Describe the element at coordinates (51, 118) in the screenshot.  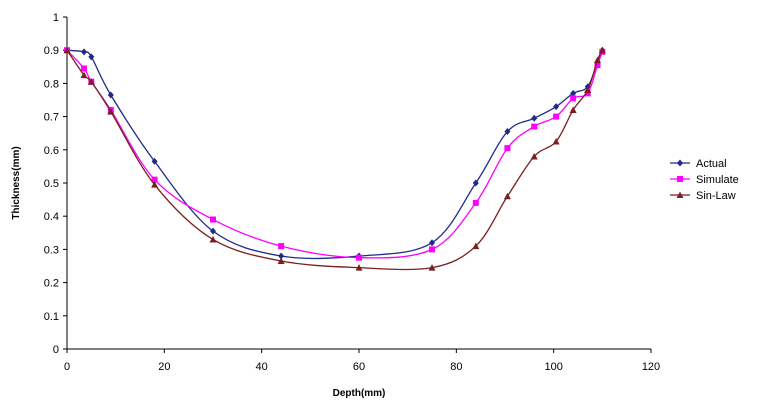
I see `y-tick-label: 0.7` at that location.